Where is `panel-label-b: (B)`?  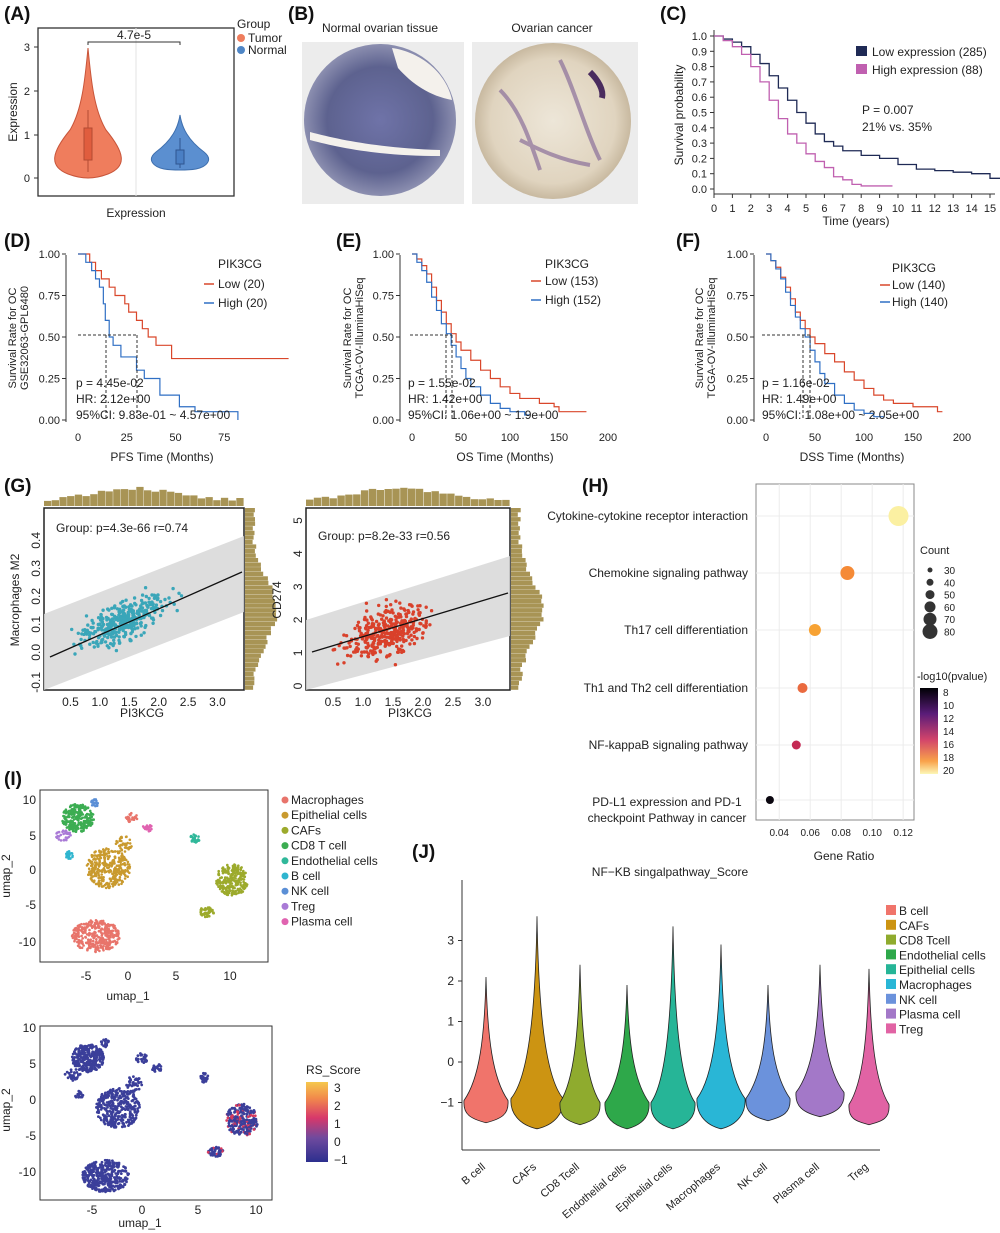
panel-label-b: (B) is located at coordinates (301, 14).